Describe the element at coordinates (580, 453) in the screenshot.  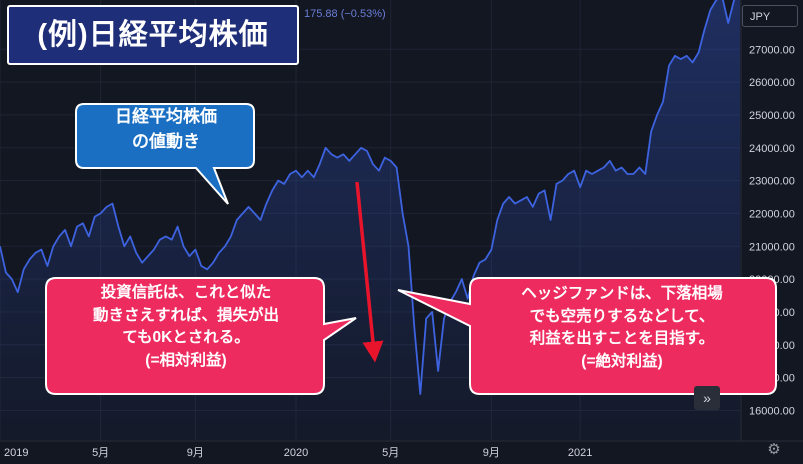
I see `x-tick-label: 2021` at that location.